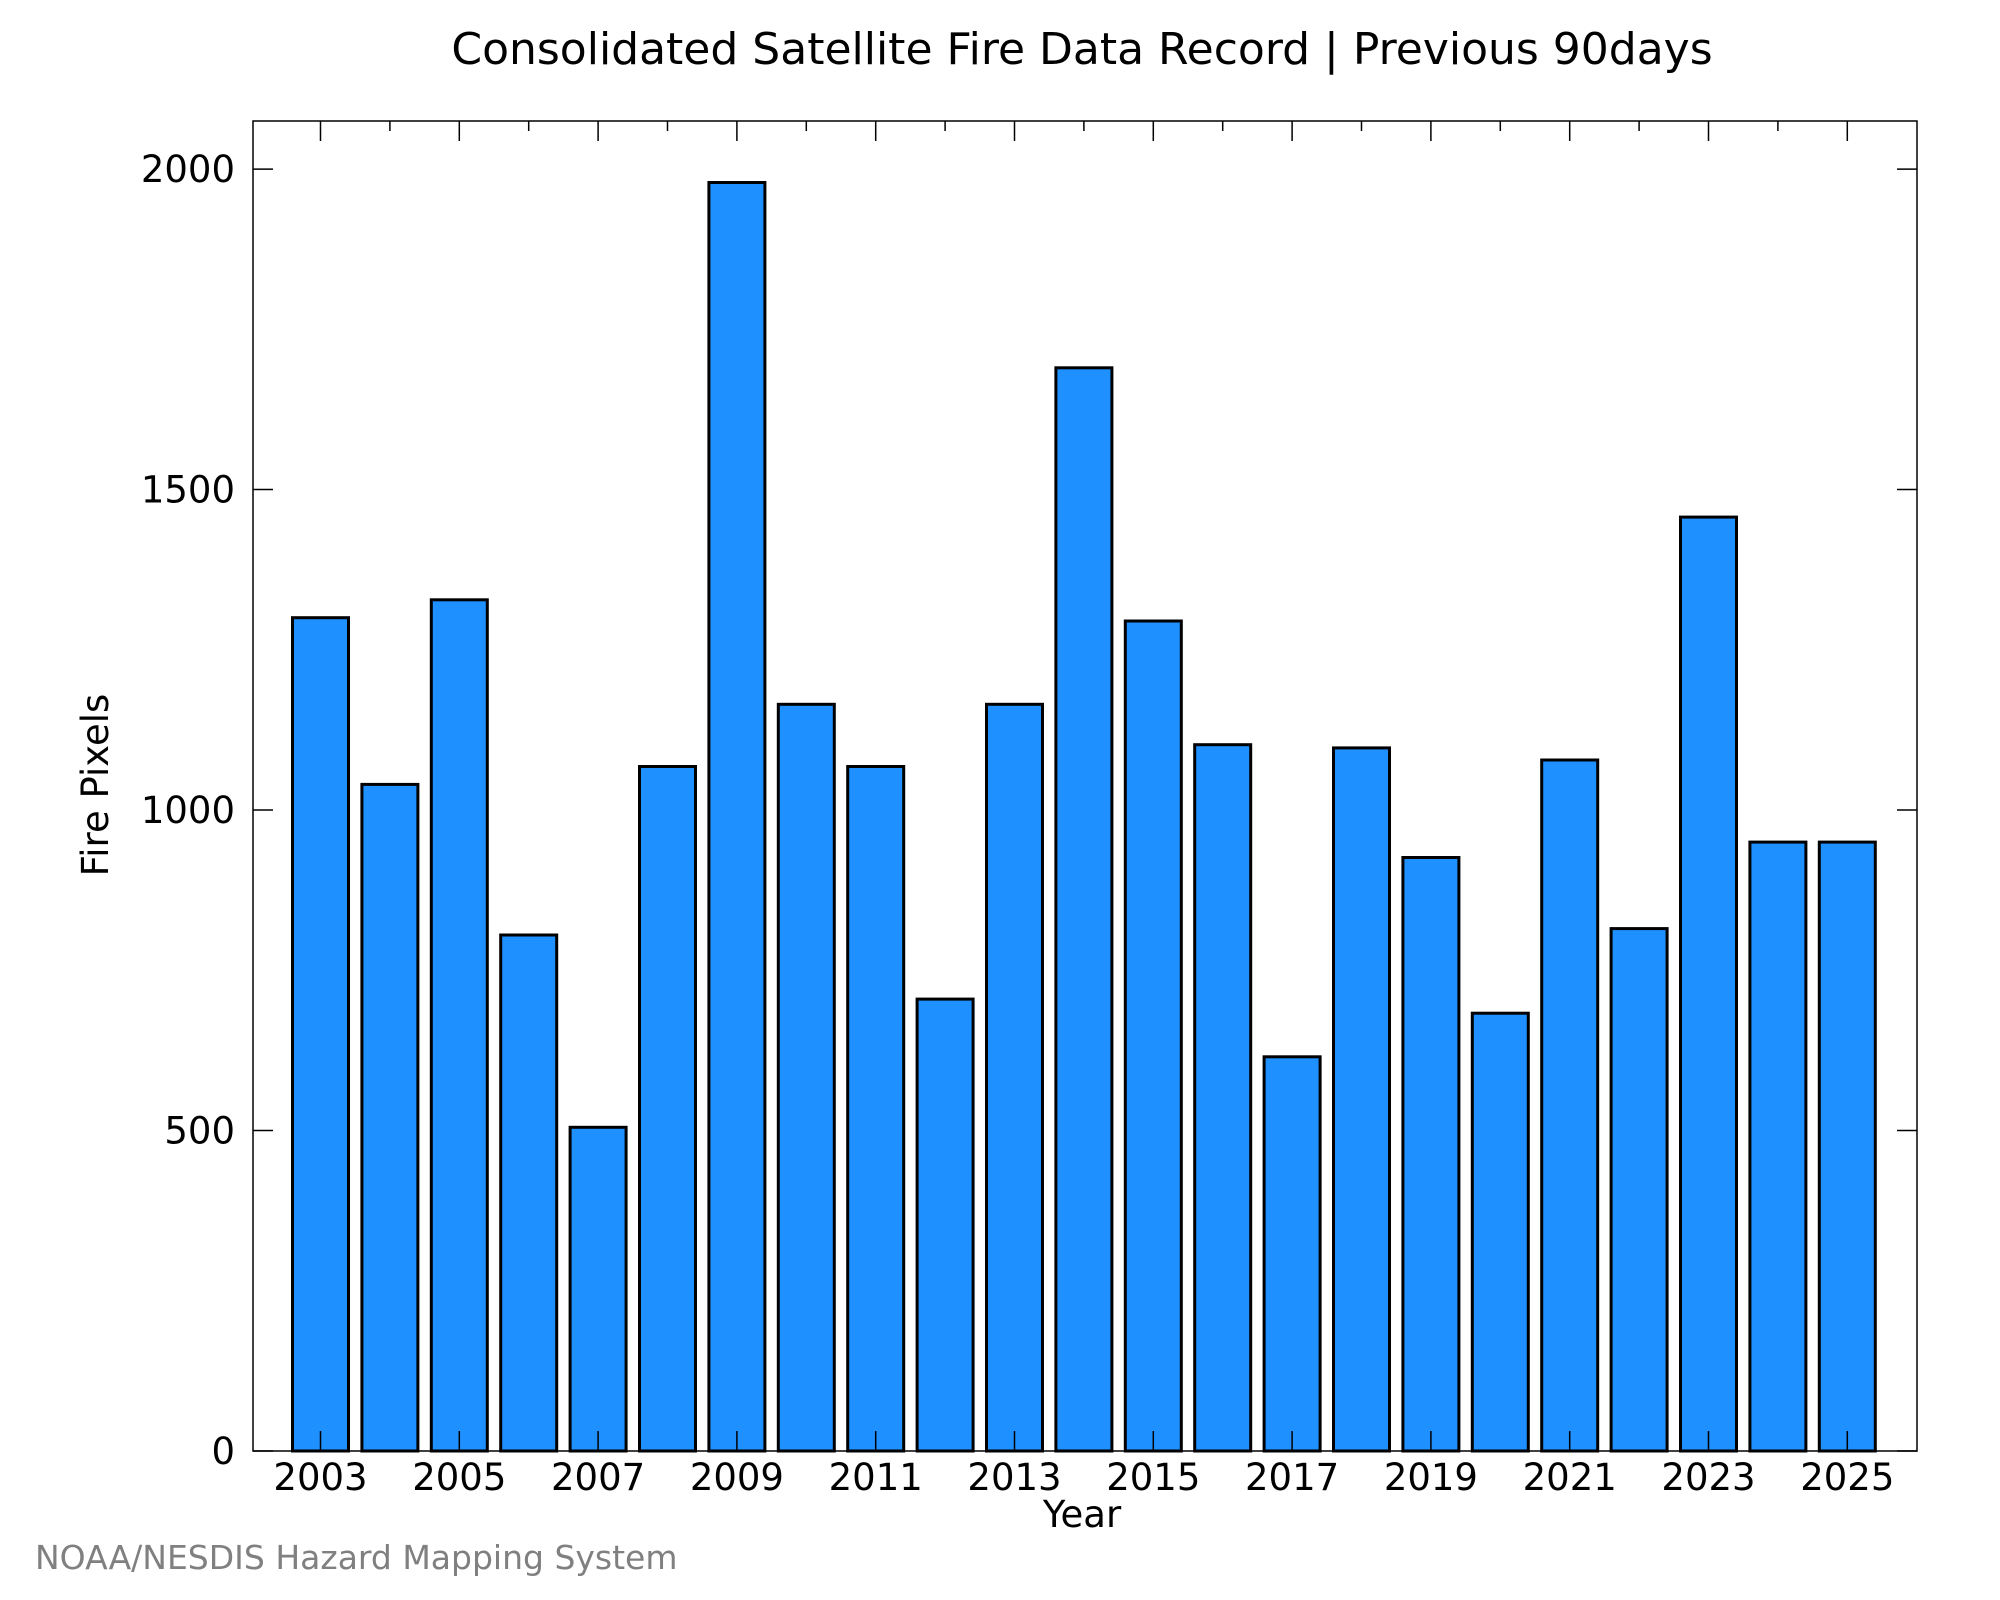 Image resolution: width=2000 pixels, height=1600 pixels. I want to click on bar-2005, so click(459, 1025).